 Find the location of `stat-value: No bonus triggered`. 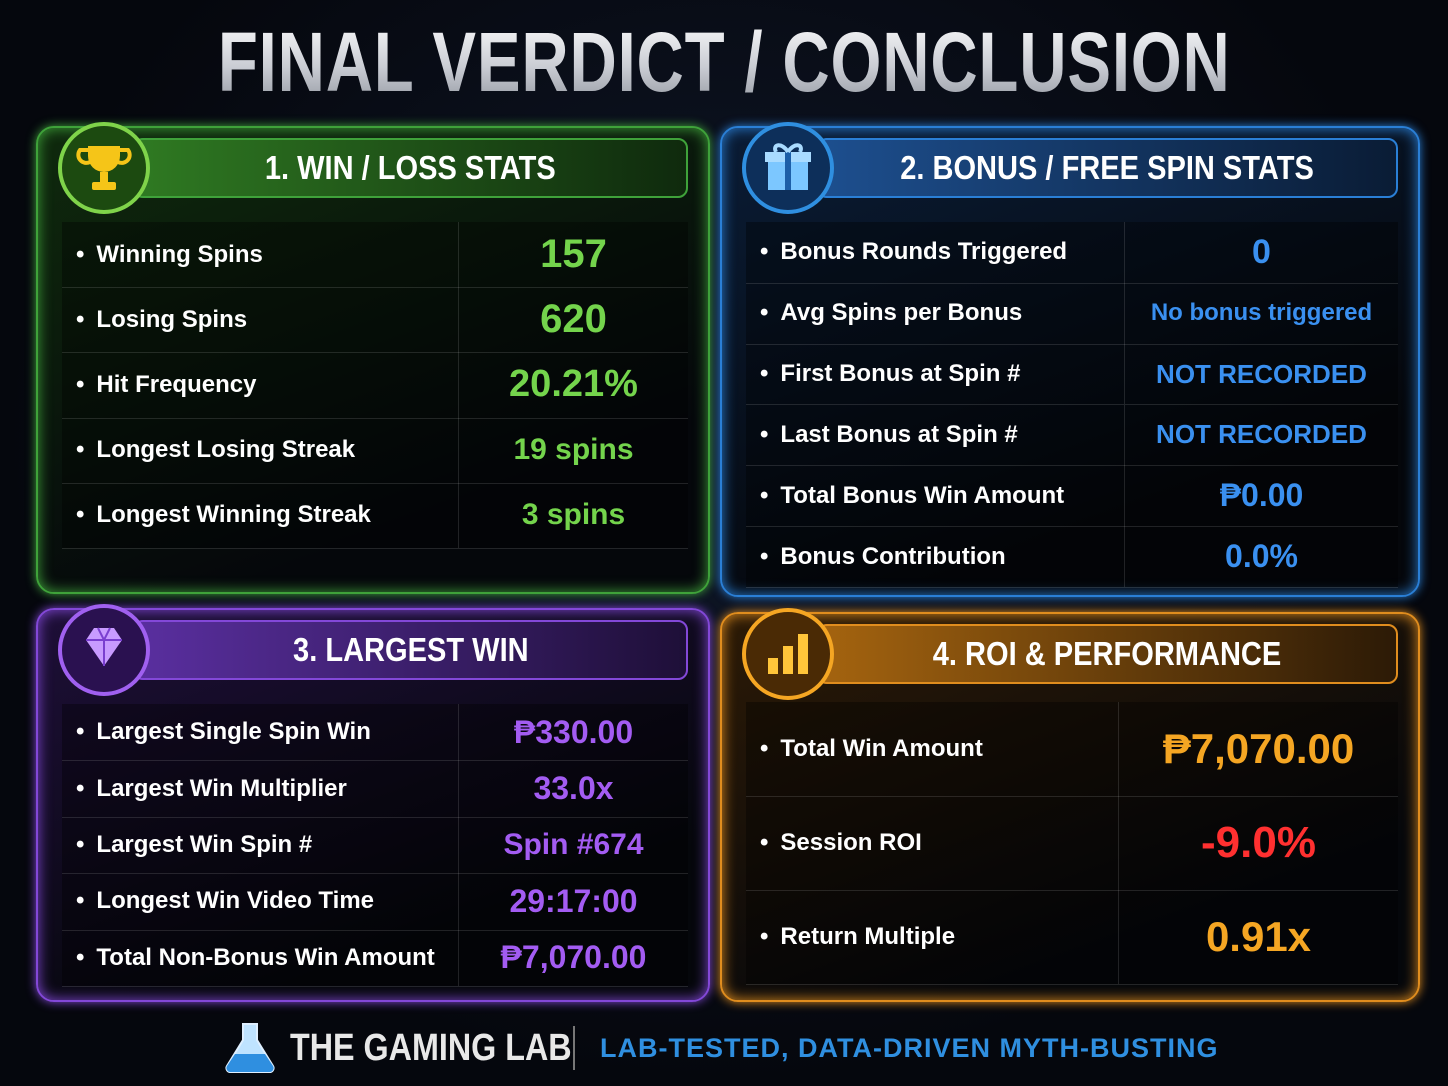

stat-value: No bonus triggered is located at coordinates (1261, 313).